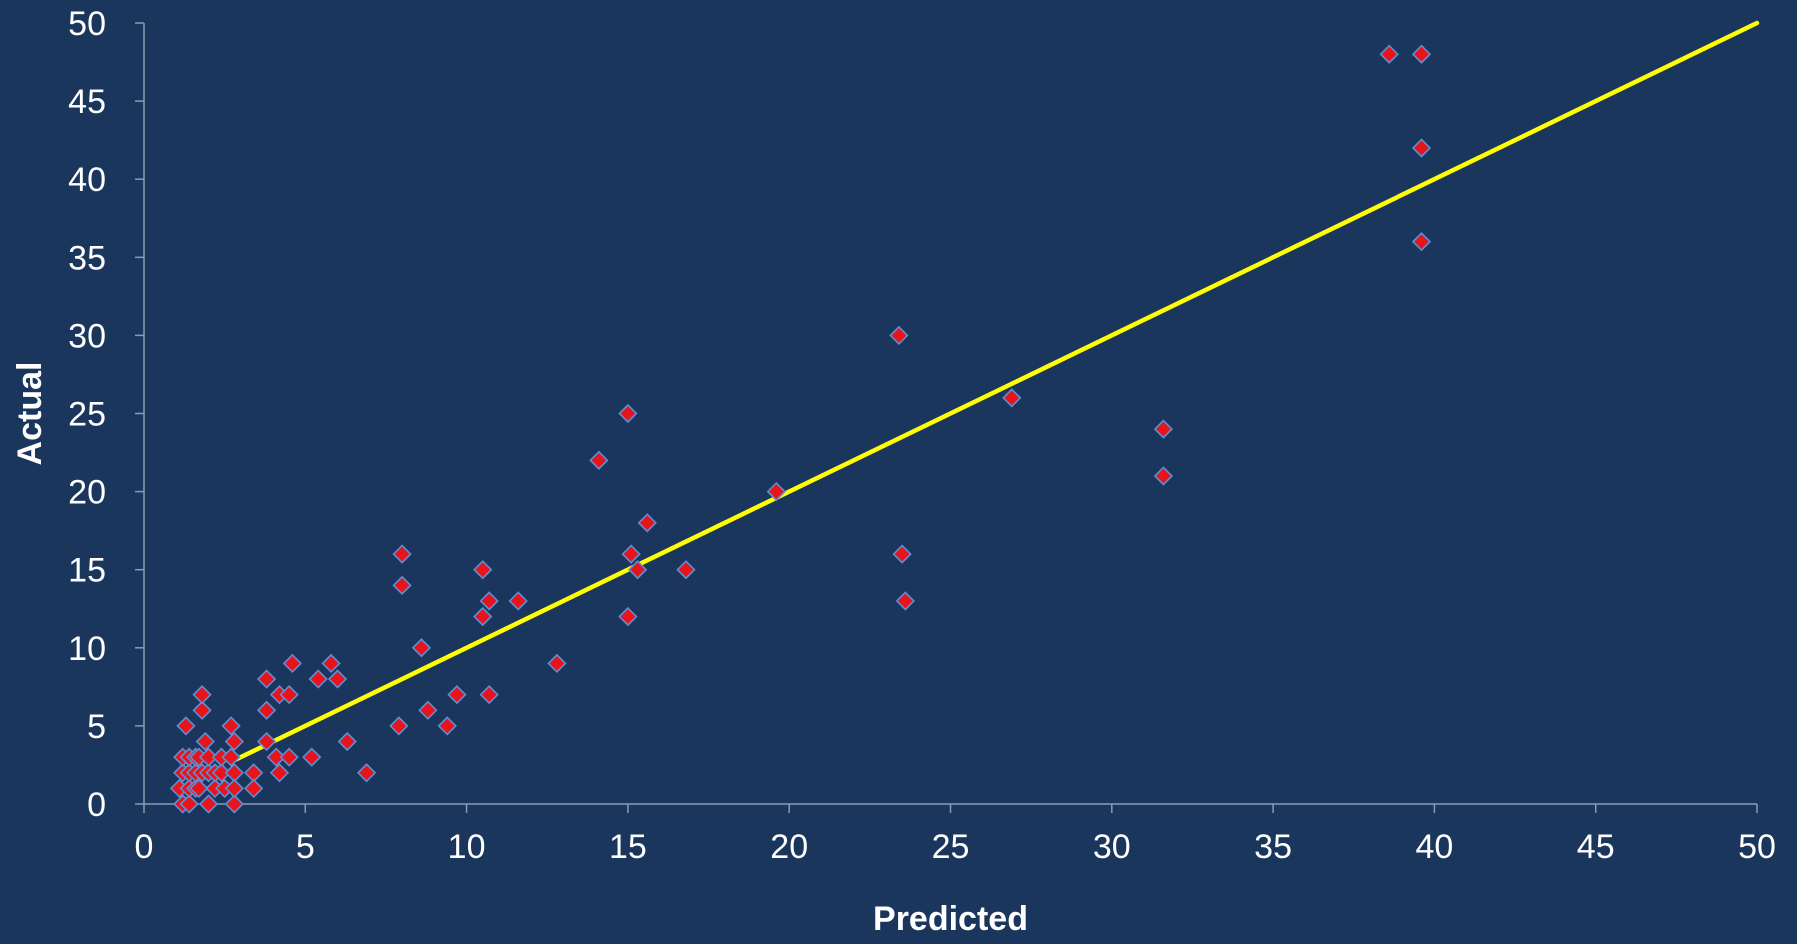 Image resolution: width=1797 pixels, height=944 pixels. Describe the element at coordinates (87, 336) in the screenshot. I see `y-tick-label: 30` at that location.